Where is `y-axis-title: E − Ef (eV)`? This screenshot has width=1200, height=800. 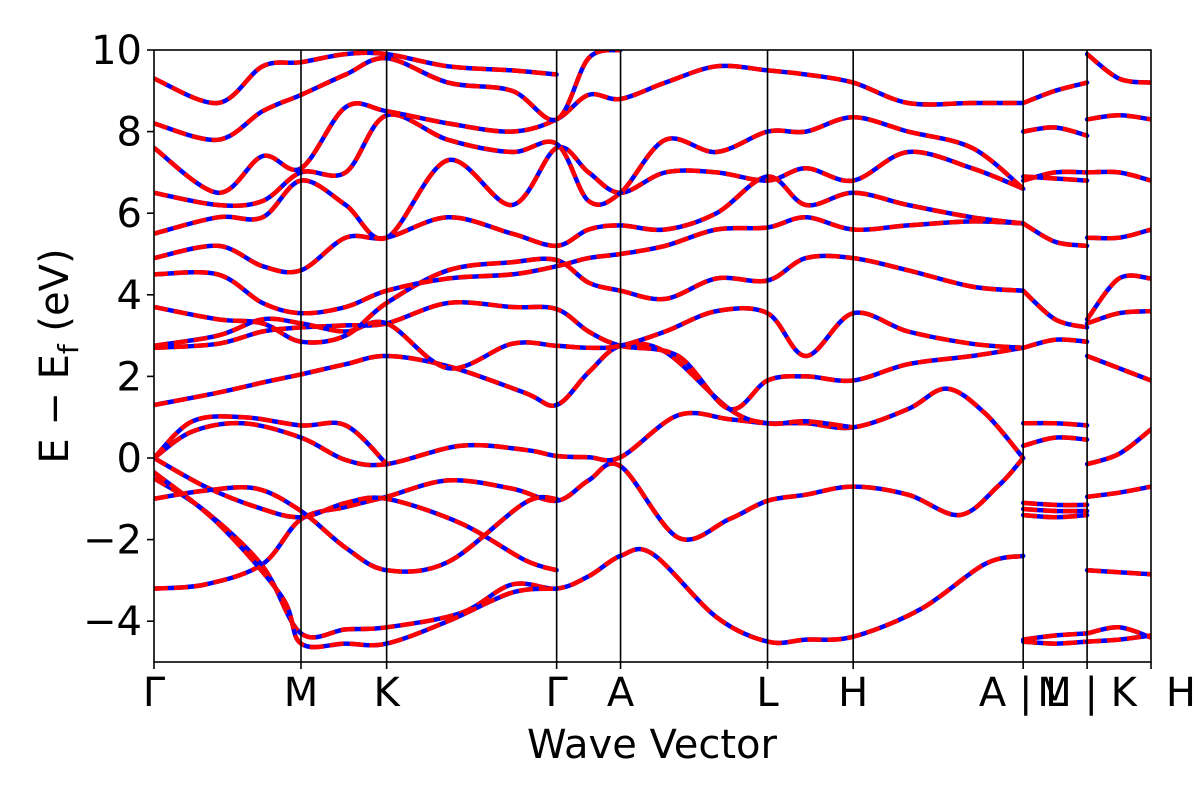
y-axis-title: E − Ef (eV) is located at coordinates (58, 355).